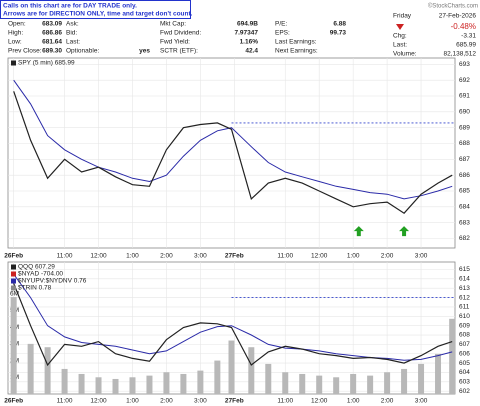 This screenshot has height=406, width=480. I want to click on watermark: ©StockCharts.com, so click(453, 6).